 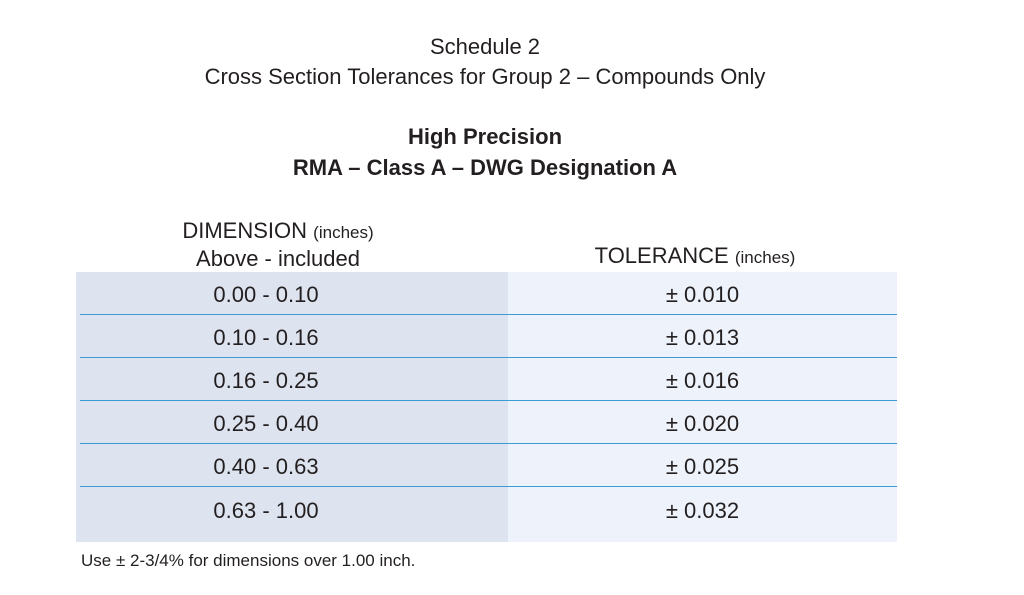 I want to click on table-row: 0.00 - 0.10 ± 0.010, so click(x=486, y=293).